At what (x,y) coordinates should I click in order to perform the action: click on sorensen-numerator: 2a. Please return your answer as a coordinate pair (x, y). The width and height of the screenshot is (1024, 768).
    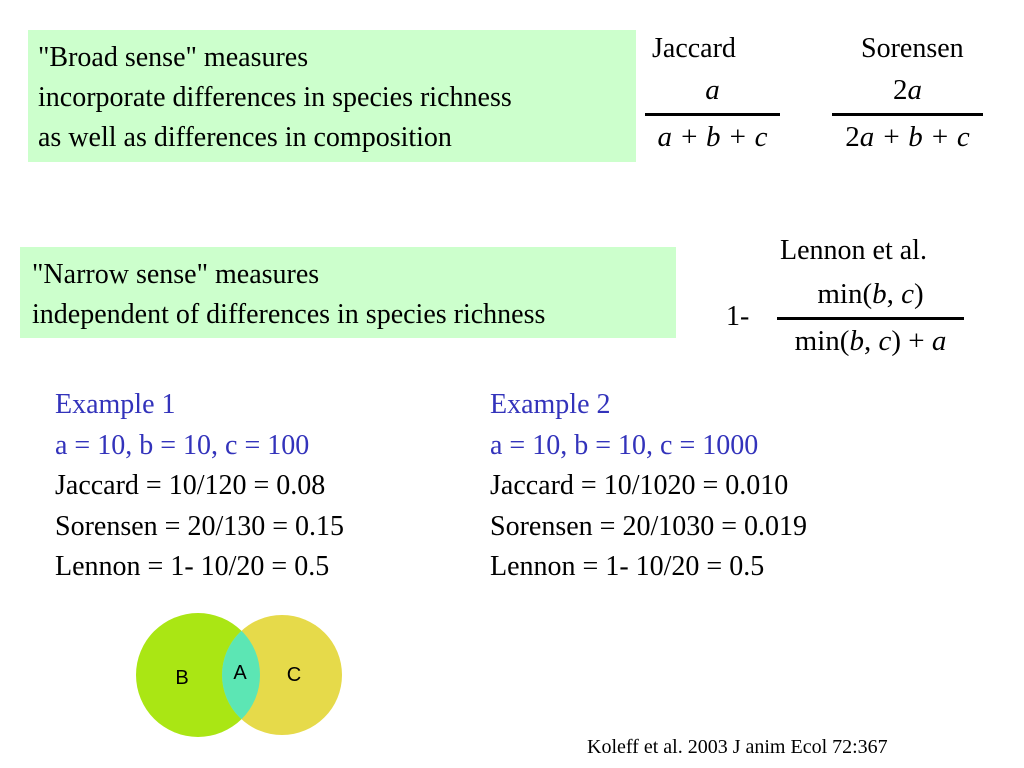
    Looking at the image, I should click on (907, 90).